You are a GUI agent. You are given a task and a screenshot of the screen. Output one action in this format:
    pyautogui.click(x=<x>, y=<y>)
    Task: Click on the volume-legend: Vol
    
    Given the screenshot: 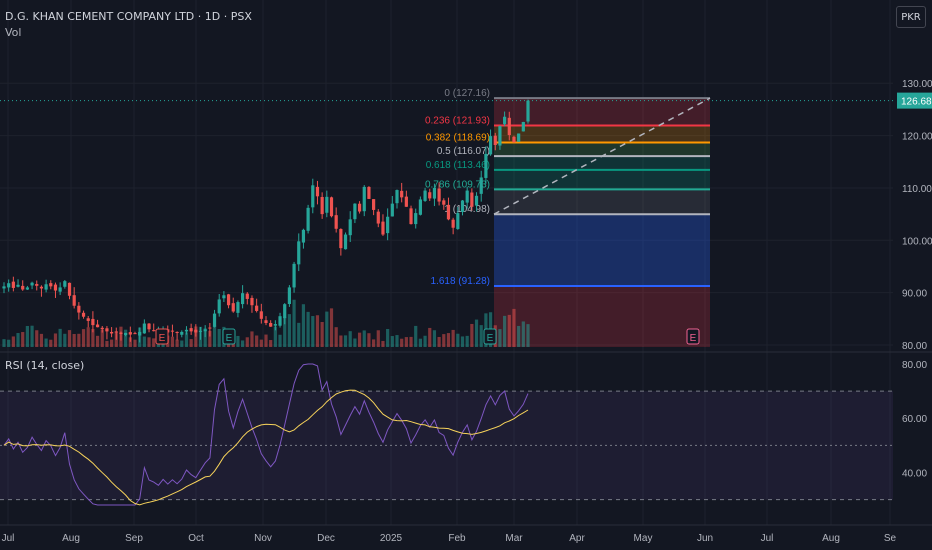 What is the action you would take?
    pyautogui.click(x=13, y=32)
    